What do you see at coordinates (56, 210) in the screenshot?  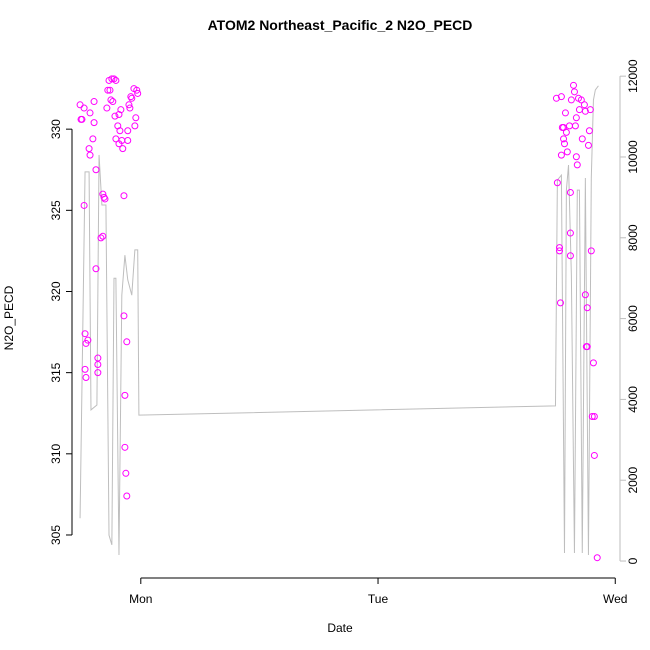 I see `y-tick-label: 325` at bounding box center [56, 210].